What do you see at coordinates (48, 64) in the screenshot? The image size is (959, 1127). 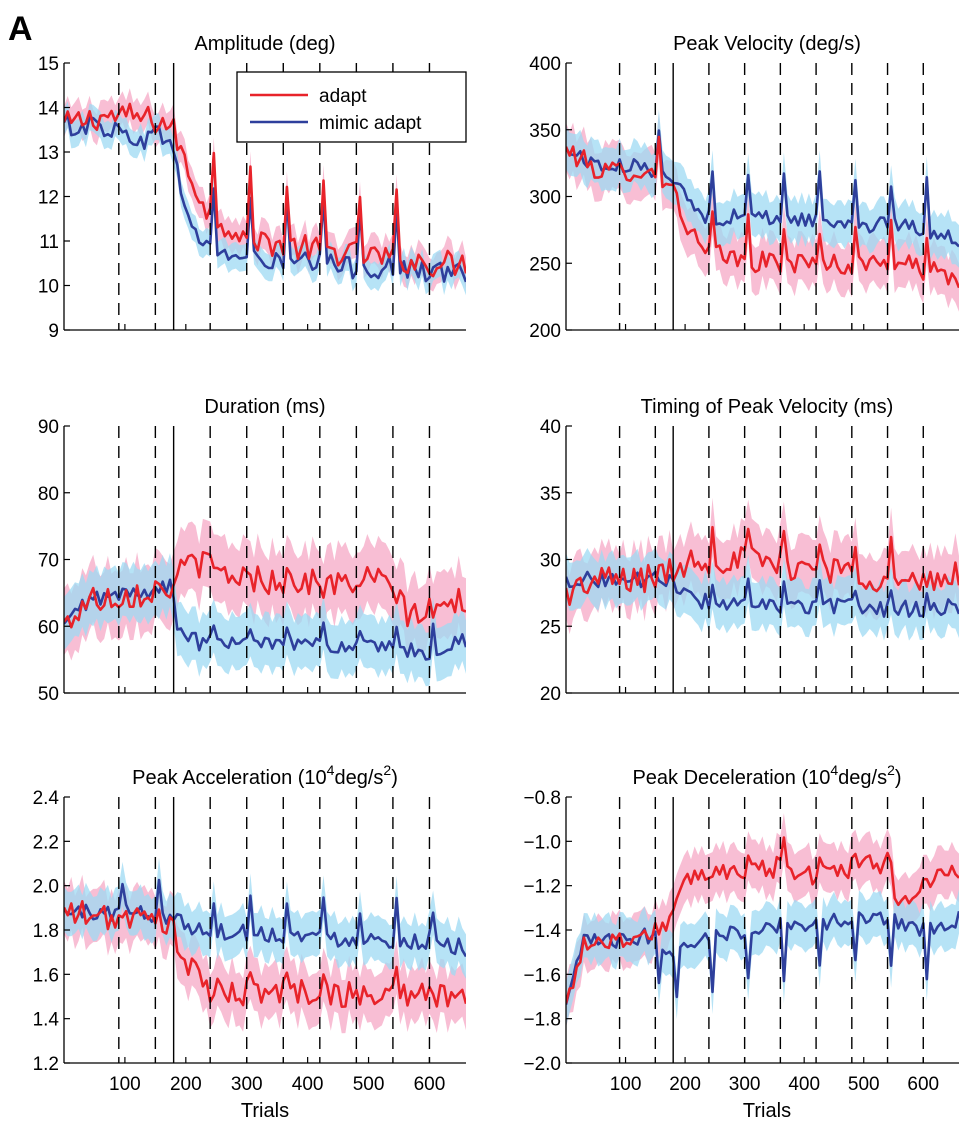 I see `y-tick-label: 15` at bounding box center [48, 64].